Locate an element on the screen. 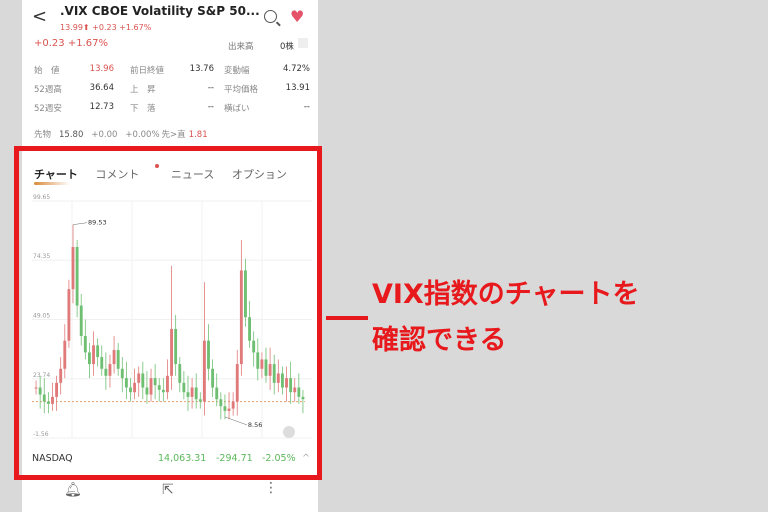 Image resolution: width=768 pixels, height=512 pixels. futures-label: 先物 is located at coordinates (43, 135).